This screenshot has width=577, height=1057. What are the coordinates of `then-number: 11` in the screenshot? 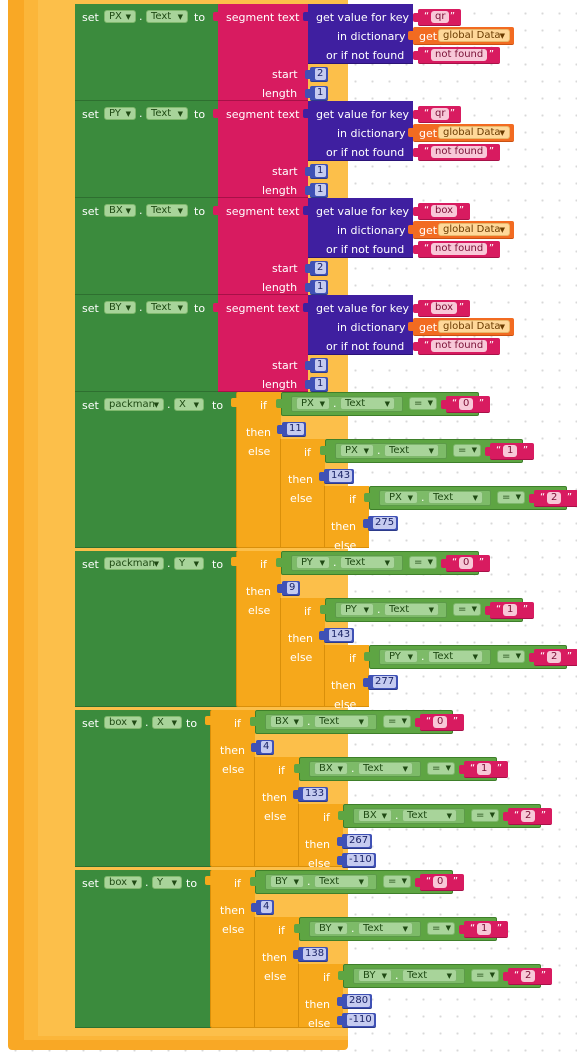 It's located at (294, 429).